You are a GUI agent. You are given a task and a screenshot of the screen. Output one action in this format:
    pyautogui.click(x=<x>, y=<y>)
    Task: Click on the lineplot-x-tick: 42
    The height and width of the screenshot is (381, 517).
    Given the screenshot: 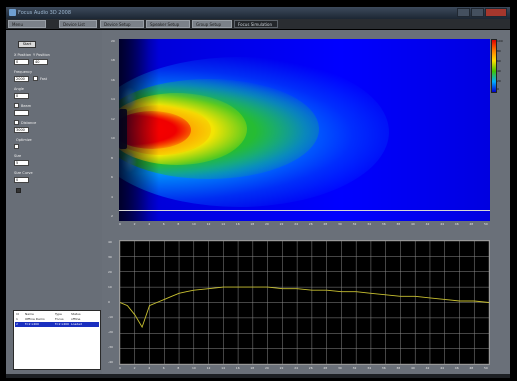 What is the action you would take?
    pyautogui.click(x=427, y=368)
    